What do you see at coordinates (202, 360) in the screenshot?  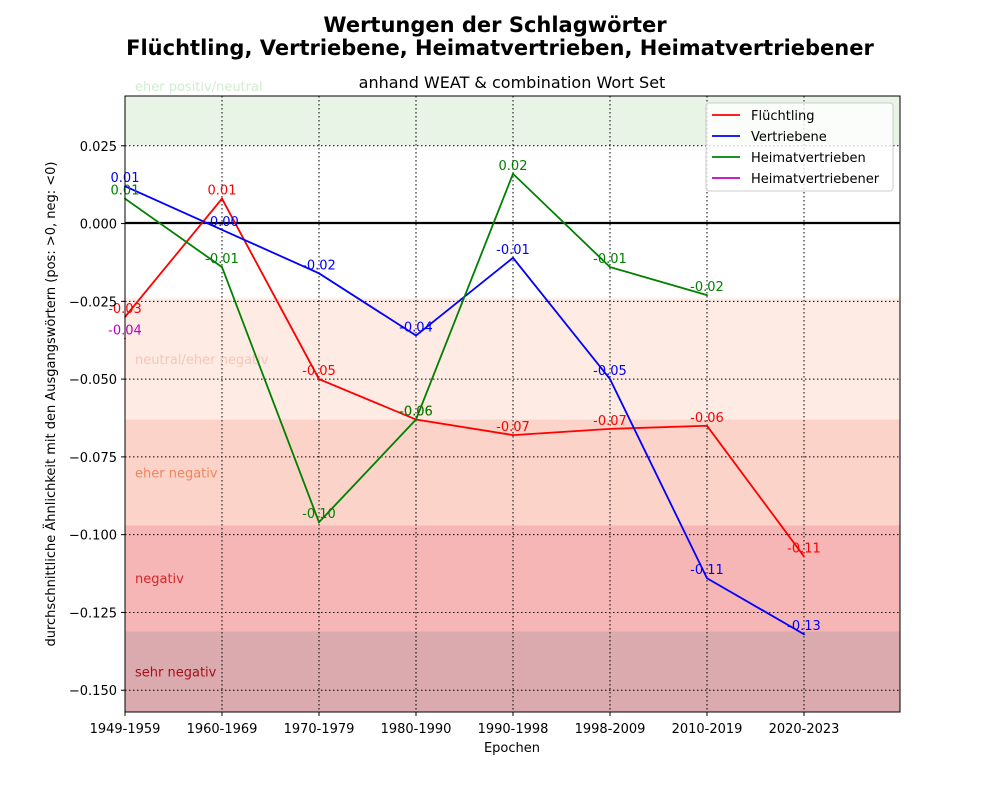 I see `band-label-1: neutral/eher negativ` at bounding box center [202, 360].